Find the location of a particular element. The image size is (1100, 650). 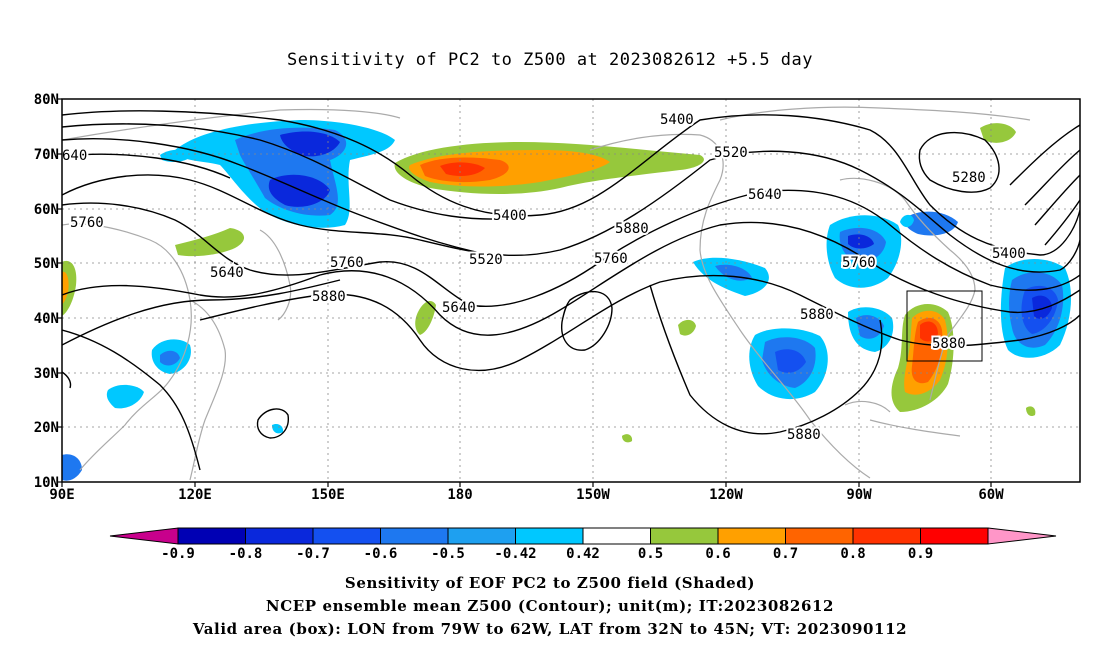

lon-label: 150W is located at coordinates (593, 495).